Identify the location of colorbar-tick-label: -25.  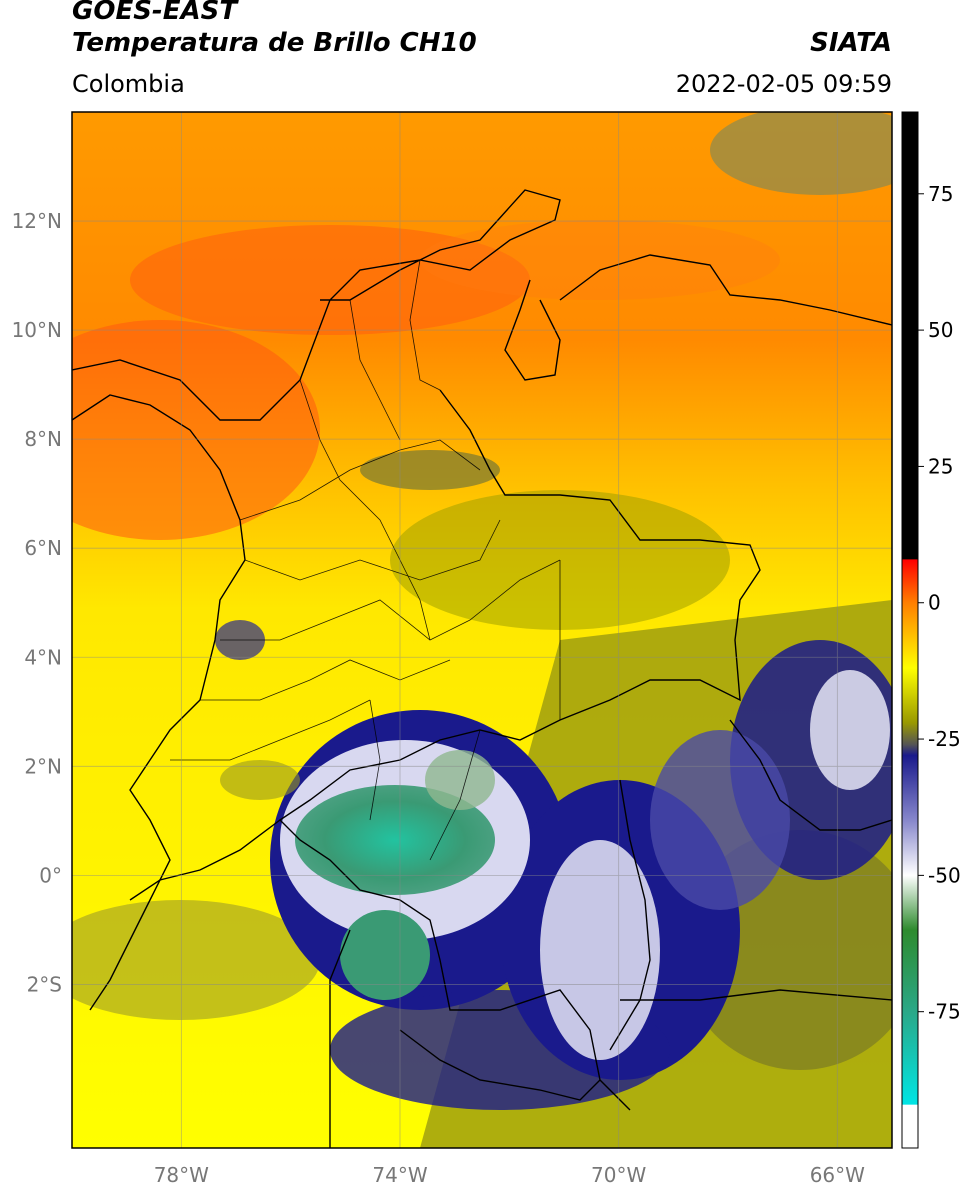
(944, 739).